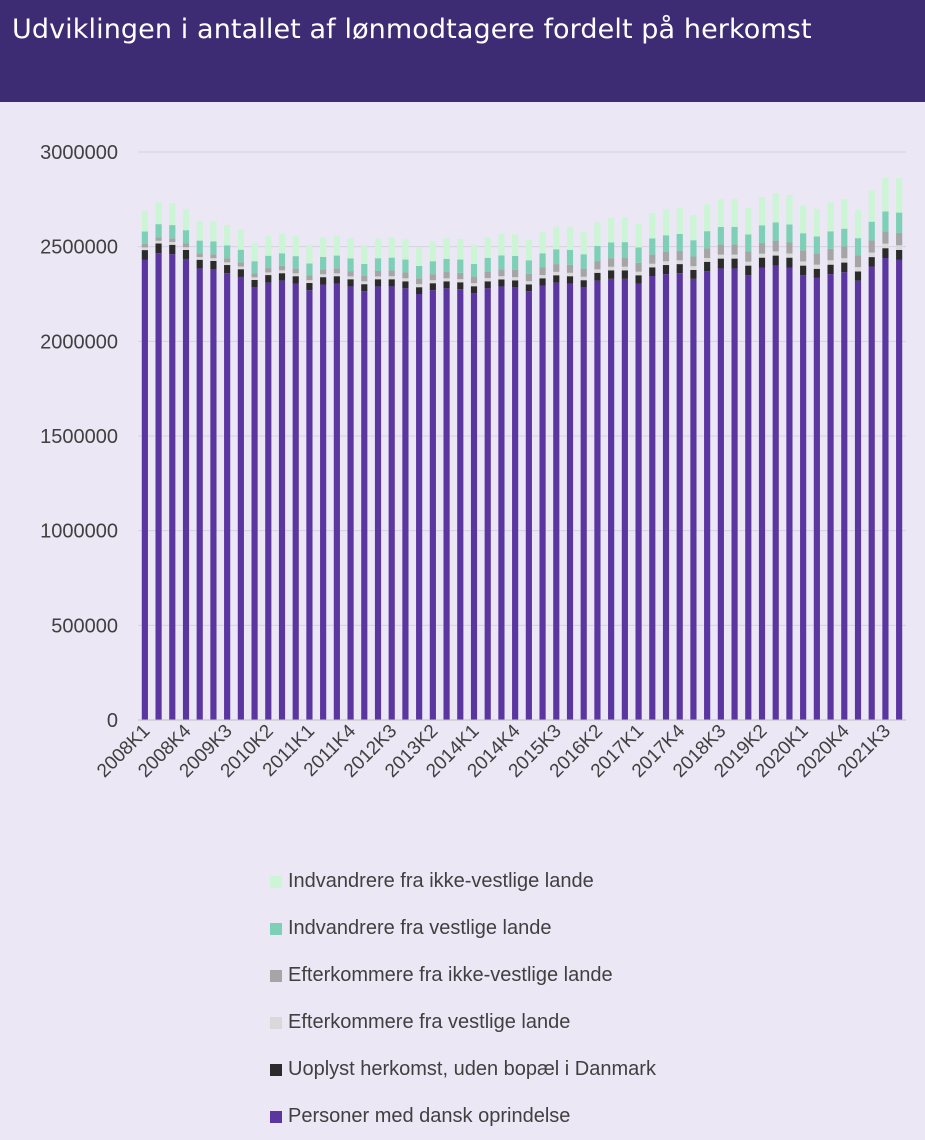  What do you see at coordinates (441, 881) in the screenshot?
I see `legend-label: Indvandrere fra ikke-vestlige lande` at bounding box center [441, 881].